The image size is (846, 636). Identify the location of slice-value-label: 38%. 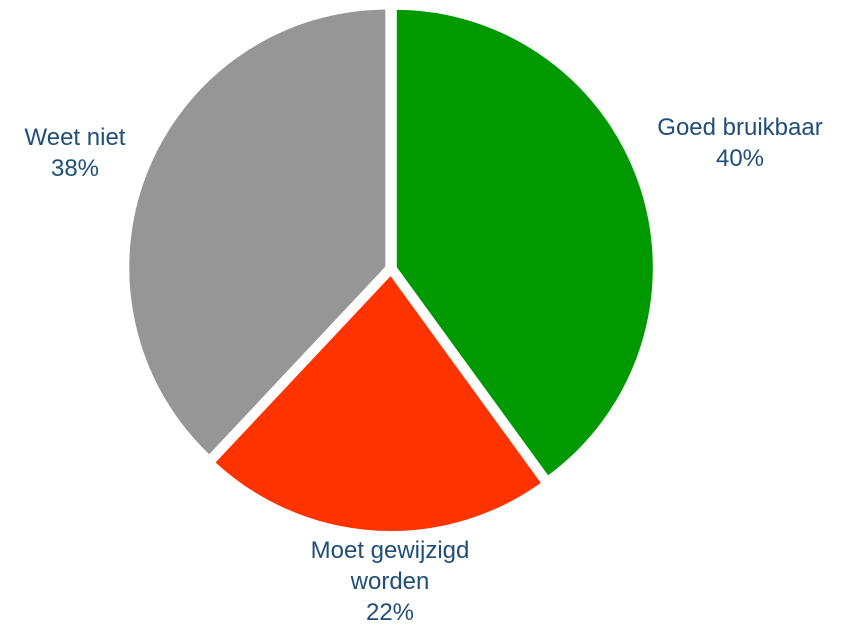
(75, 168).